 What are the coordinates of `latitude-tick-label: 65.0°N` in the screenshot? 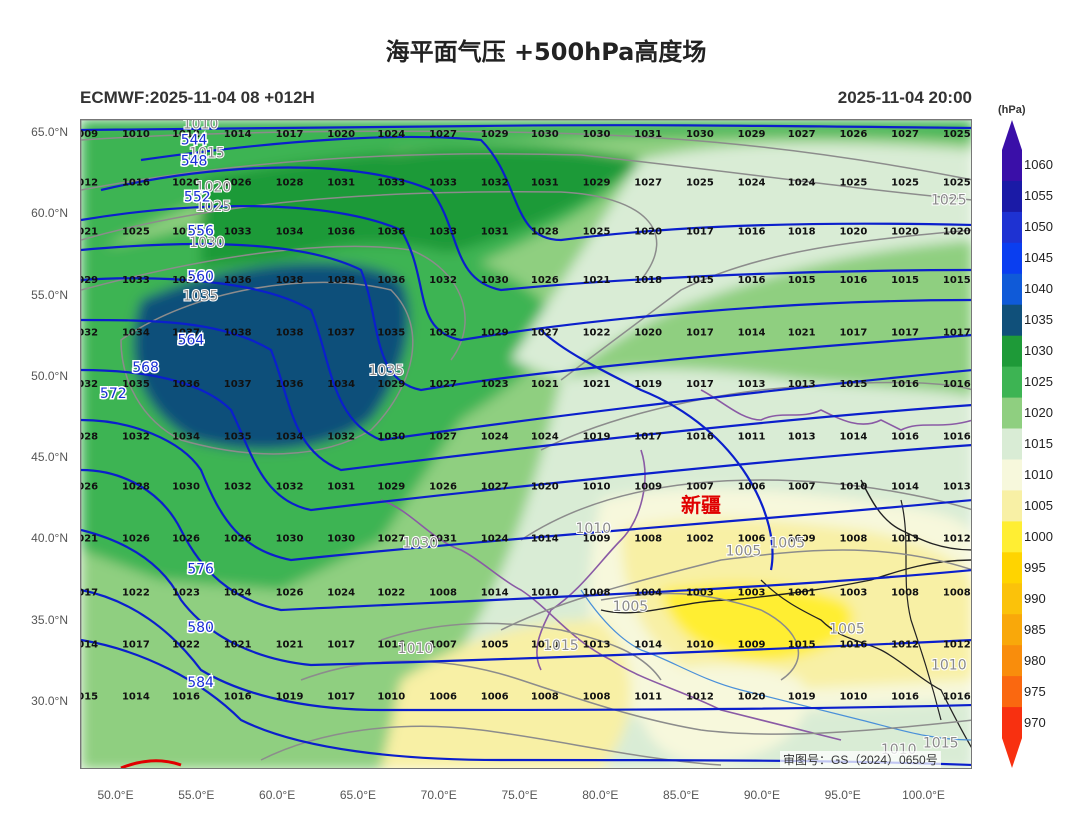 It's located at (49, 132).